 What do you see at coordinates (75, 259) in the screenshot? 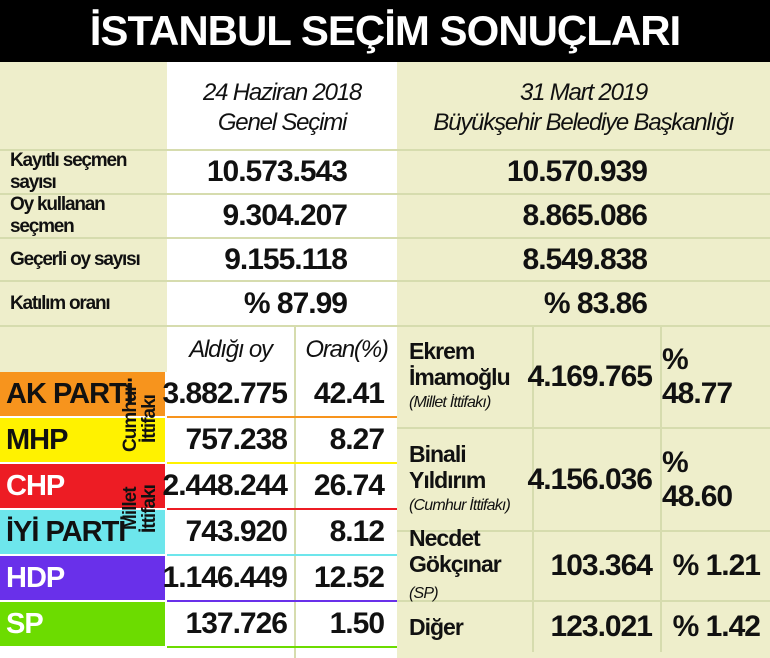
I see `summary-label: Geçerli oy sayısı` at bounding box center [75, 259].